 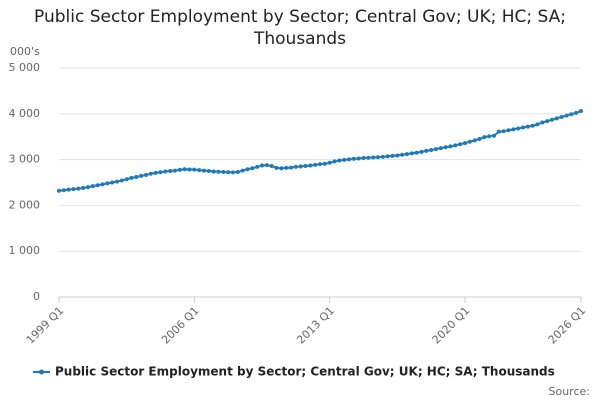 I want to click on x-tick-label: 2013 Q1, so click(x=315, y=325).